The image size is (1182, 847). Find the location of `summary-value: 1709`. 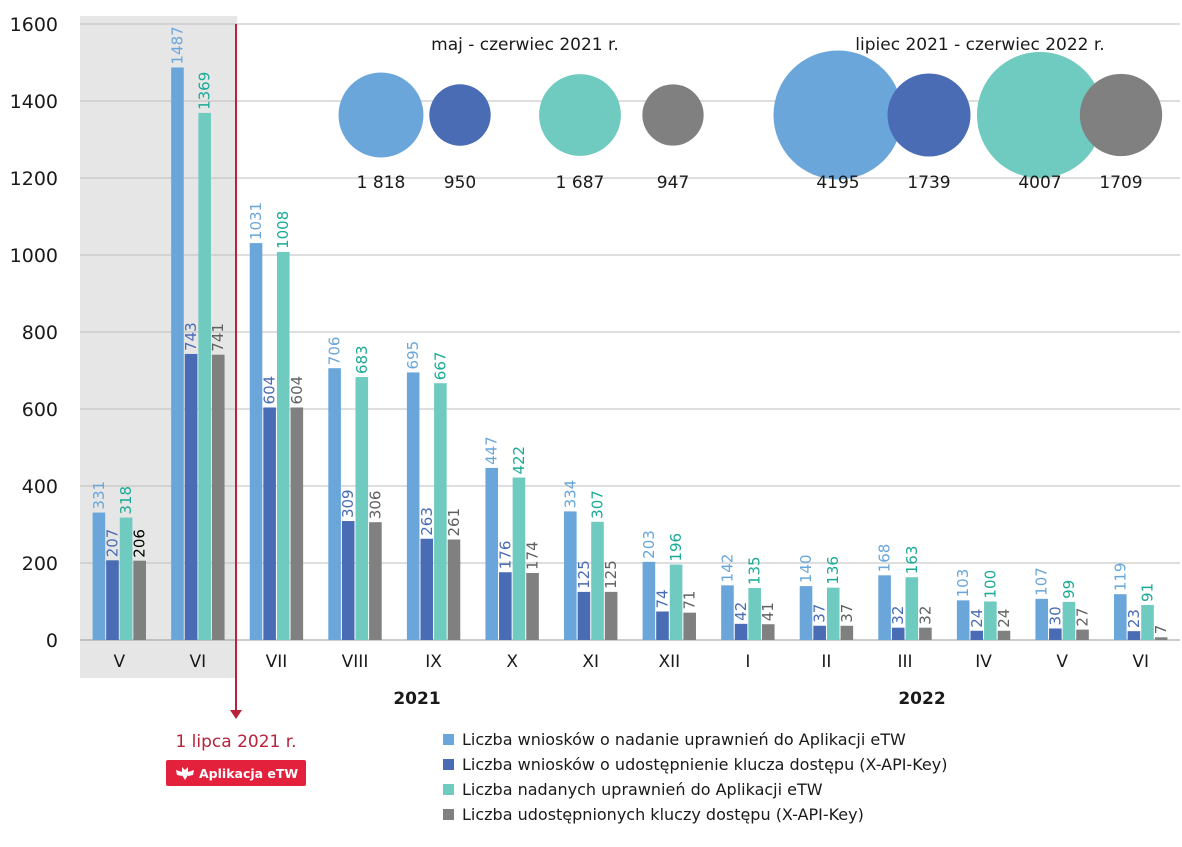

summary-value: 1709 is located at coordinates (1120, 183).